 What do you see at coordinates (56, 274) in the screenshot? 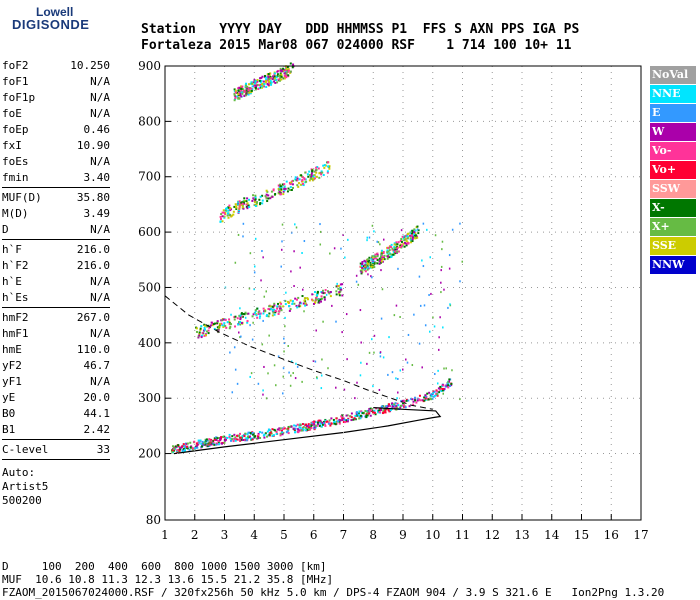
I see `param-group-3: h`F 216.0 h`F2 216.0 h`E N/A h`Es N/A` at bounding box center [56, 274].